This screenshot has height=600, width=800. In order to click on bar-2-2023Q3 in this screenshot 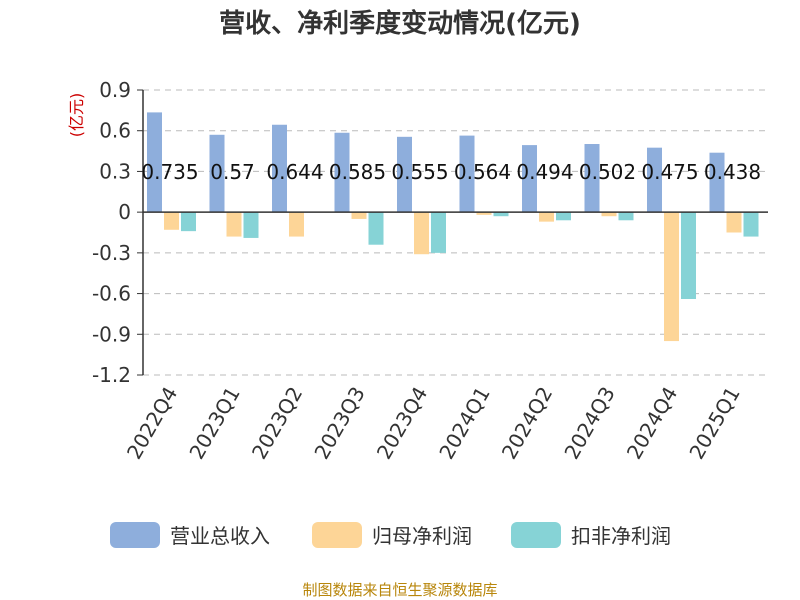, I will do `click(359, 215)`.